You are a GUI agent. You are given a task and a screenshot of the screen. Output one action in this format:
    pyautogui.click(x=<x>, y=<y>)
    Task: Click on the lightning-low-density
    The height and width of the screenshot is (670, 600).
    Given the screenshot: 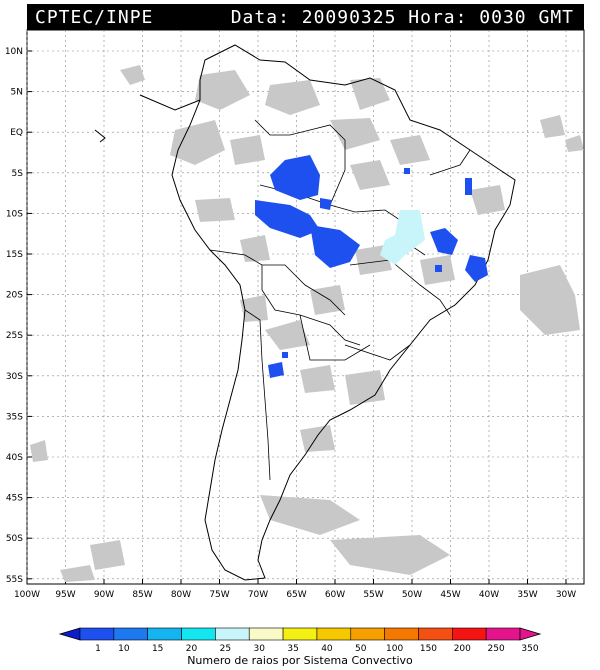 What is the action you would take?
    pyautogui.click(x=402, y=237)
    